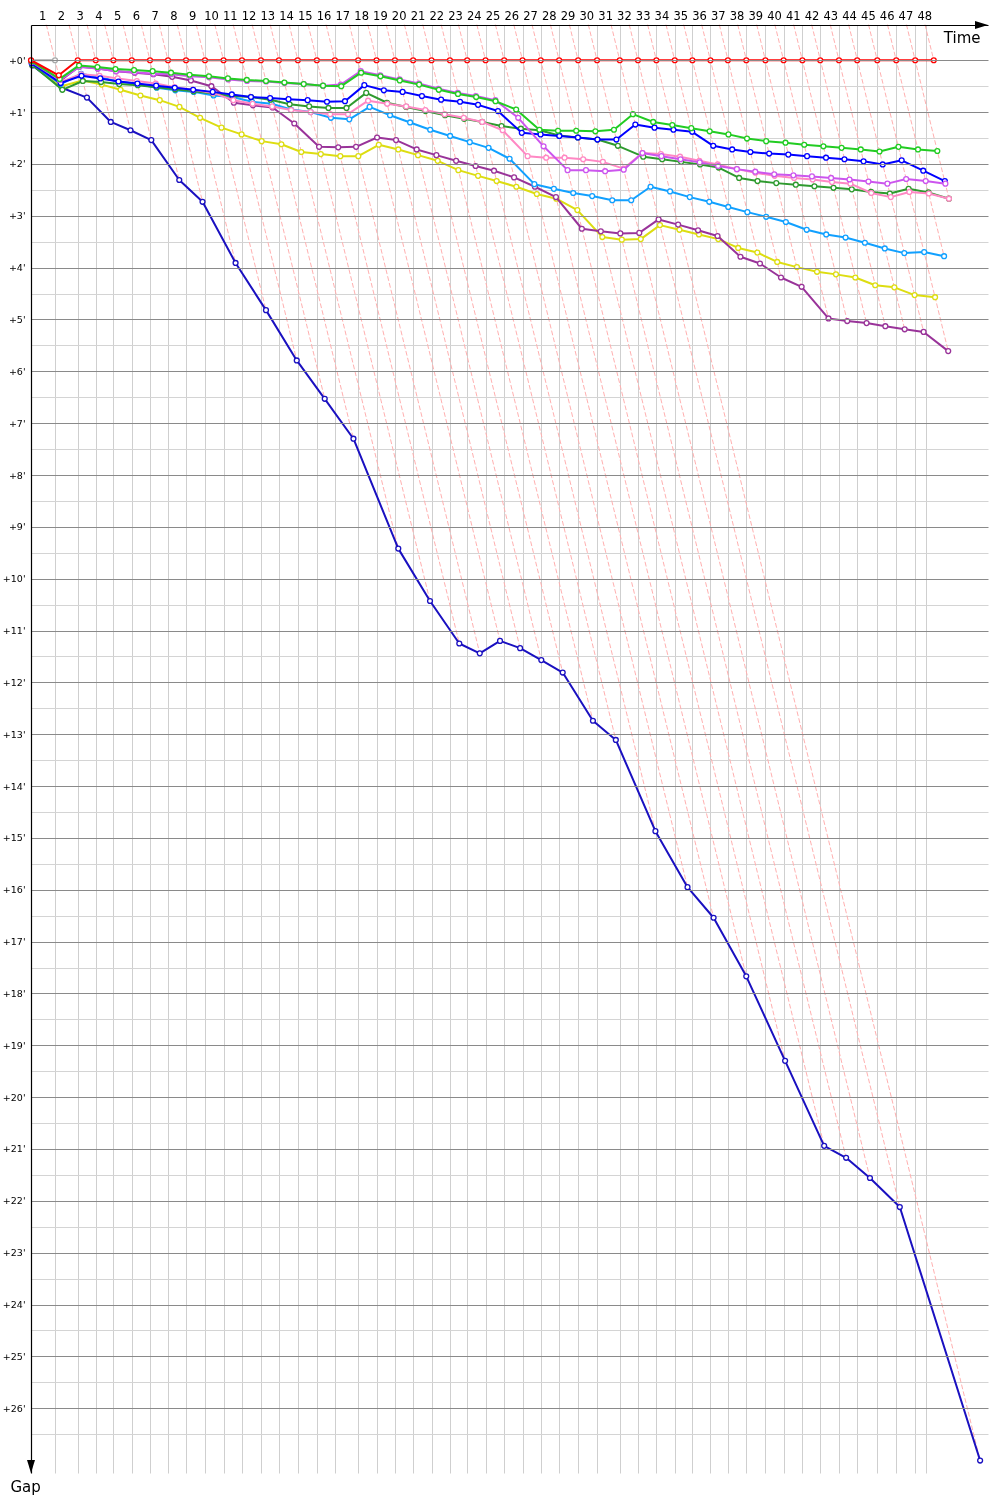  I want to click on x-tick-label: 35, so click(681, 15).